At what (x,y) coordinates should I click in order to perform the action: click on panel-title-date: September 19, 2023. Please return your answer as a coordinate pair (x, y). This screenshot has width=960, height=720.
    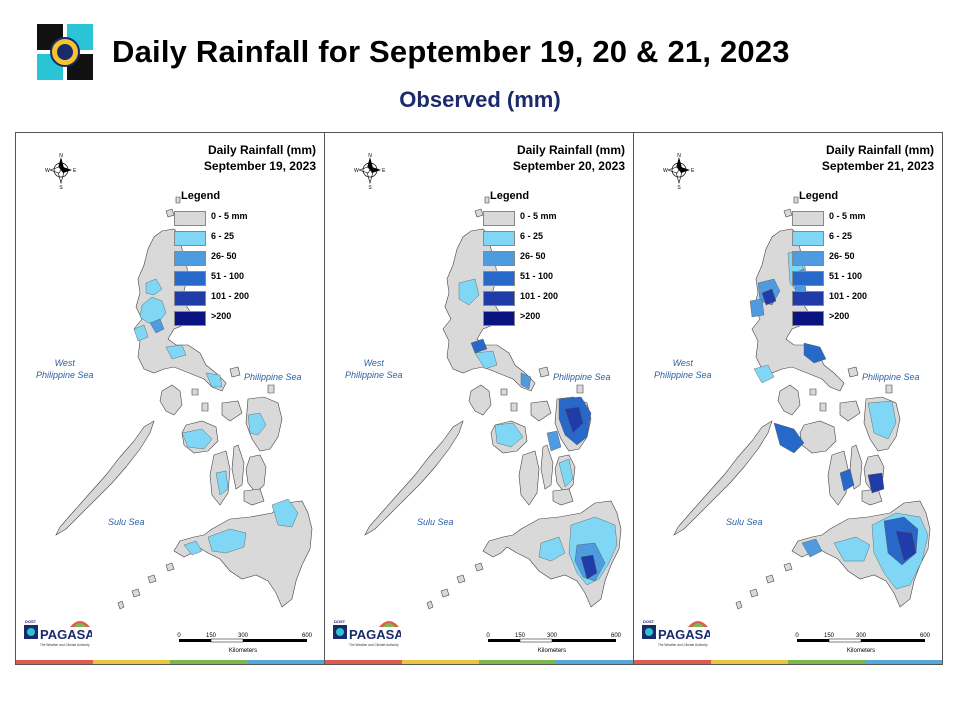
    Looking at the image, I should click on (259, 166).